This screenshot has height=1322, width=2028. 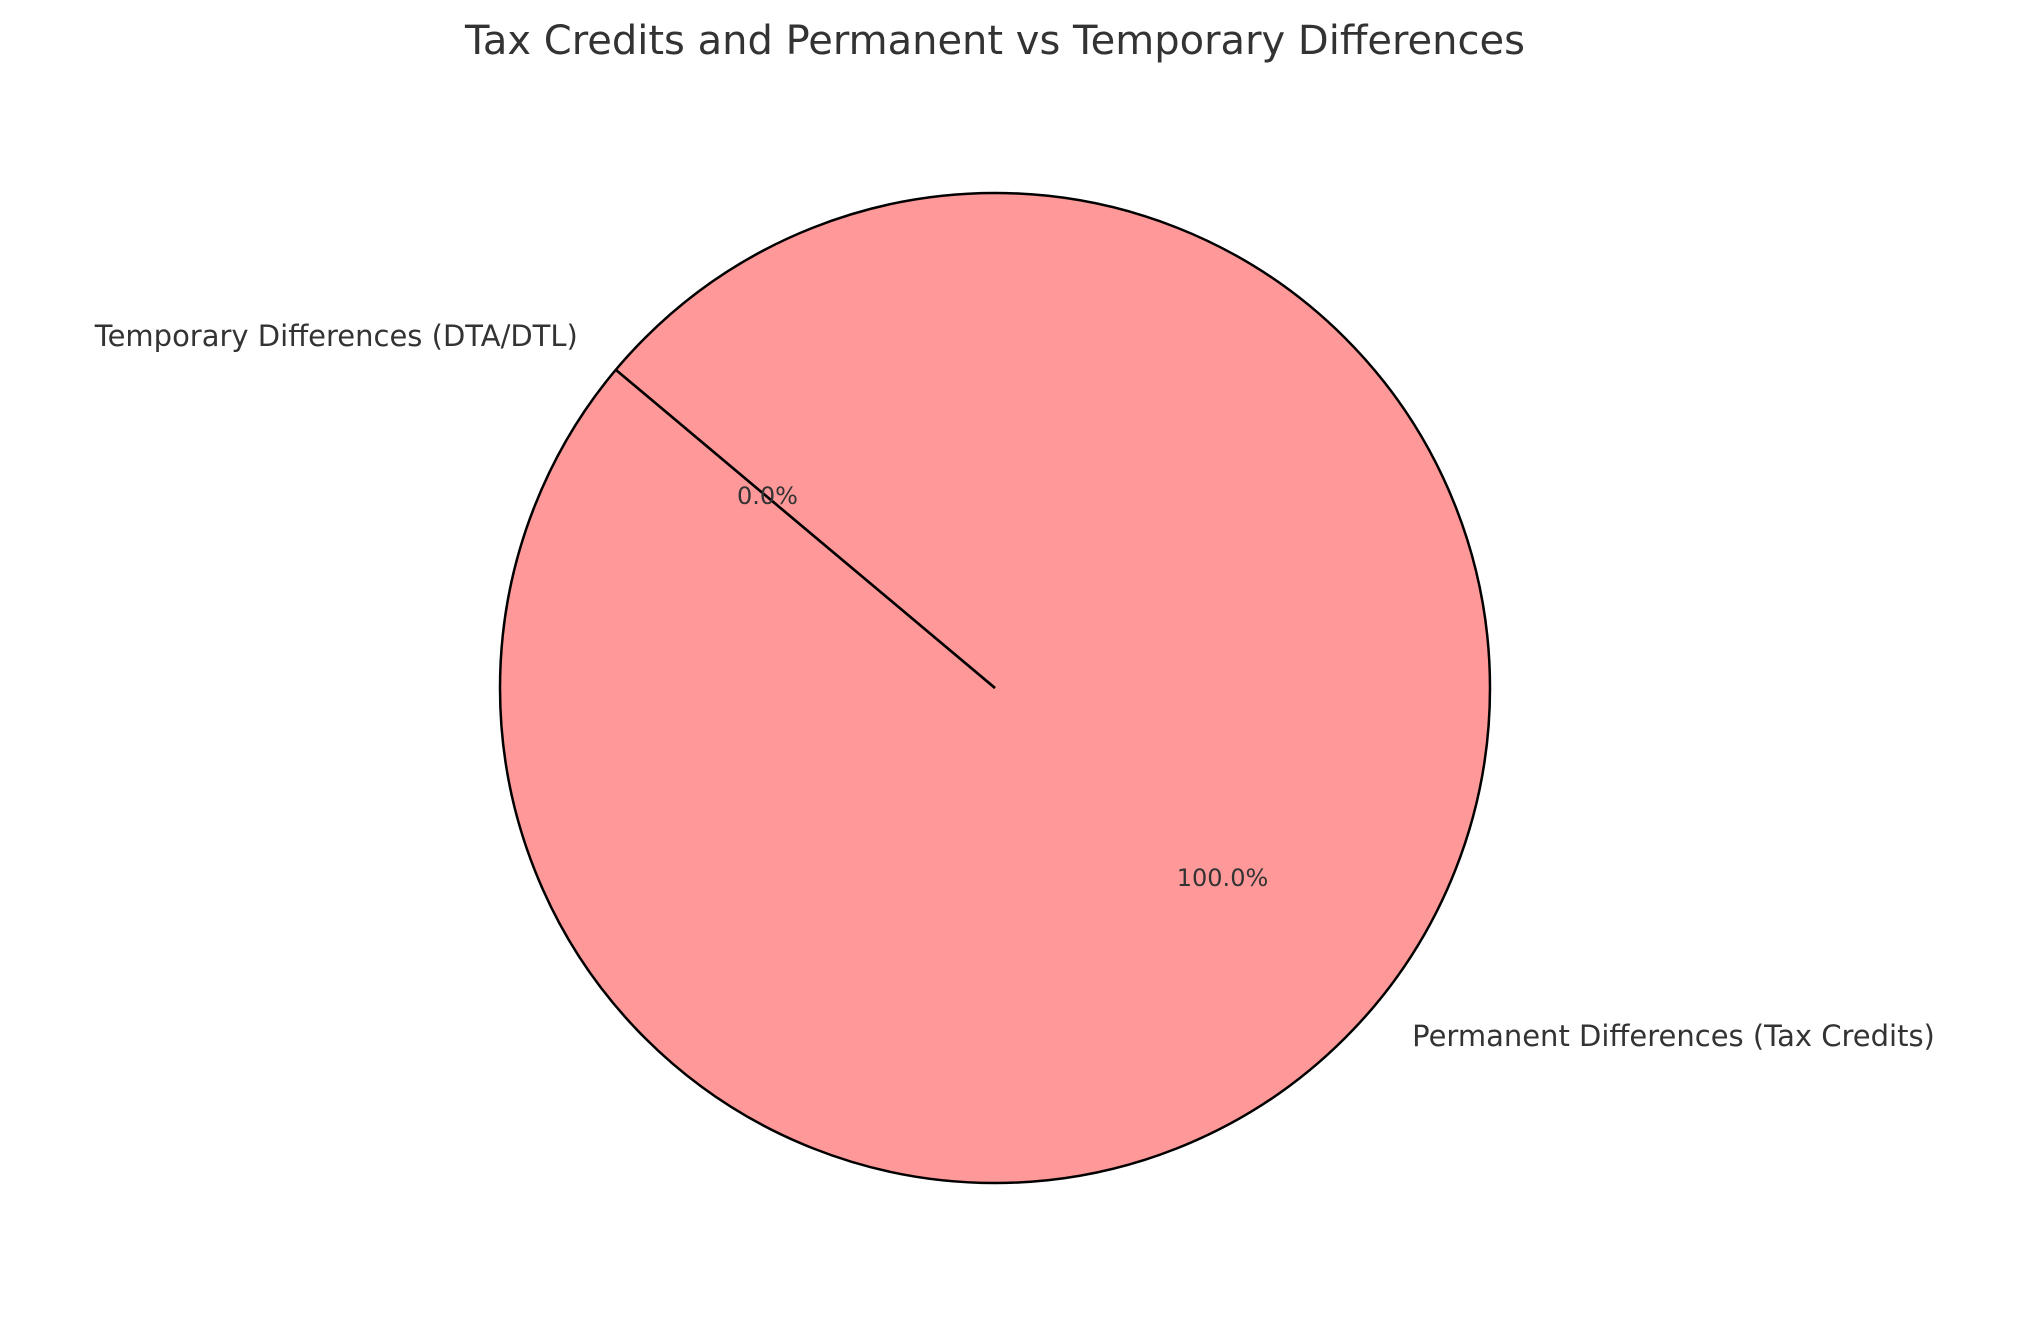 I want to click on pie-slice-temporary-differences-dta-dtl, so click(x=805, y=528).